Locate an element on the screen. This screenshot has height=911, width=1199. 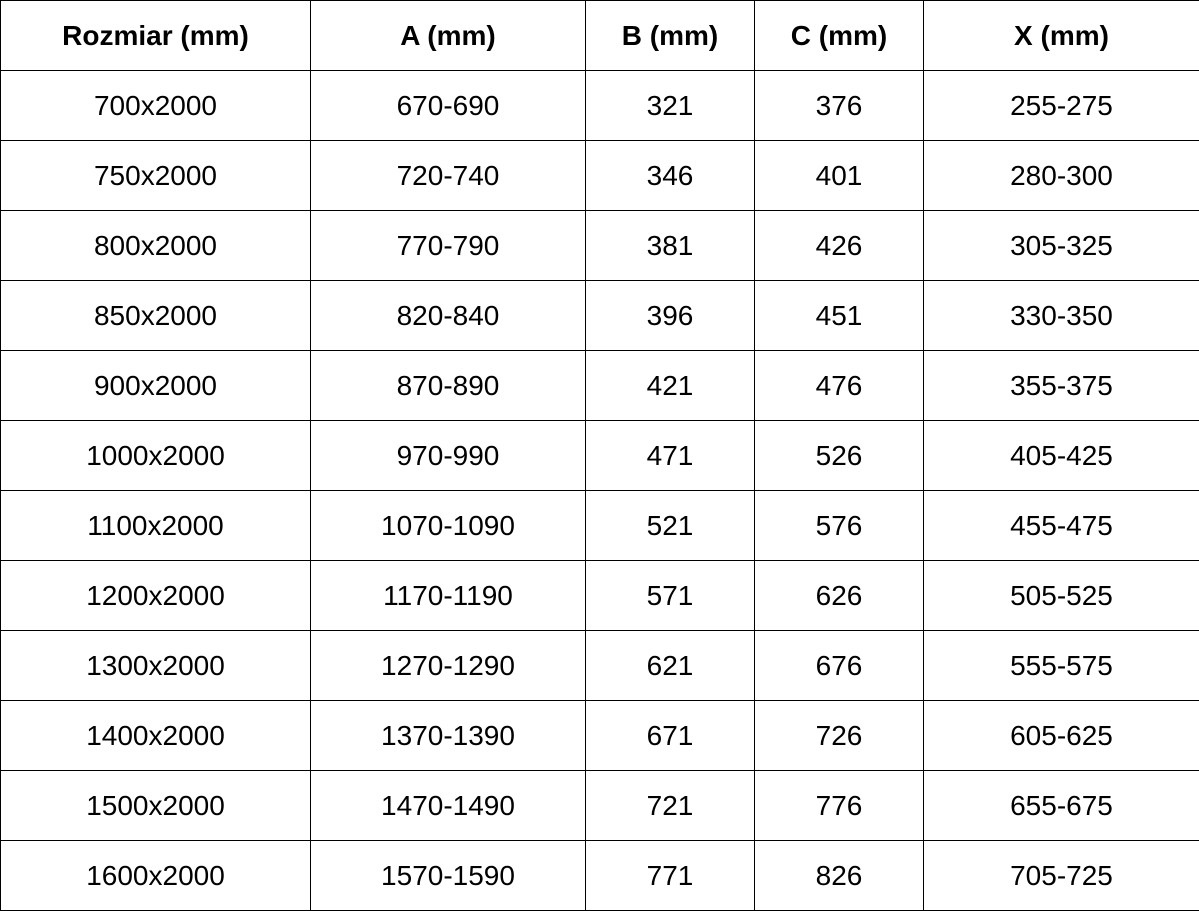
cell-x: 555-575 is located at coordinates (1061, 665).